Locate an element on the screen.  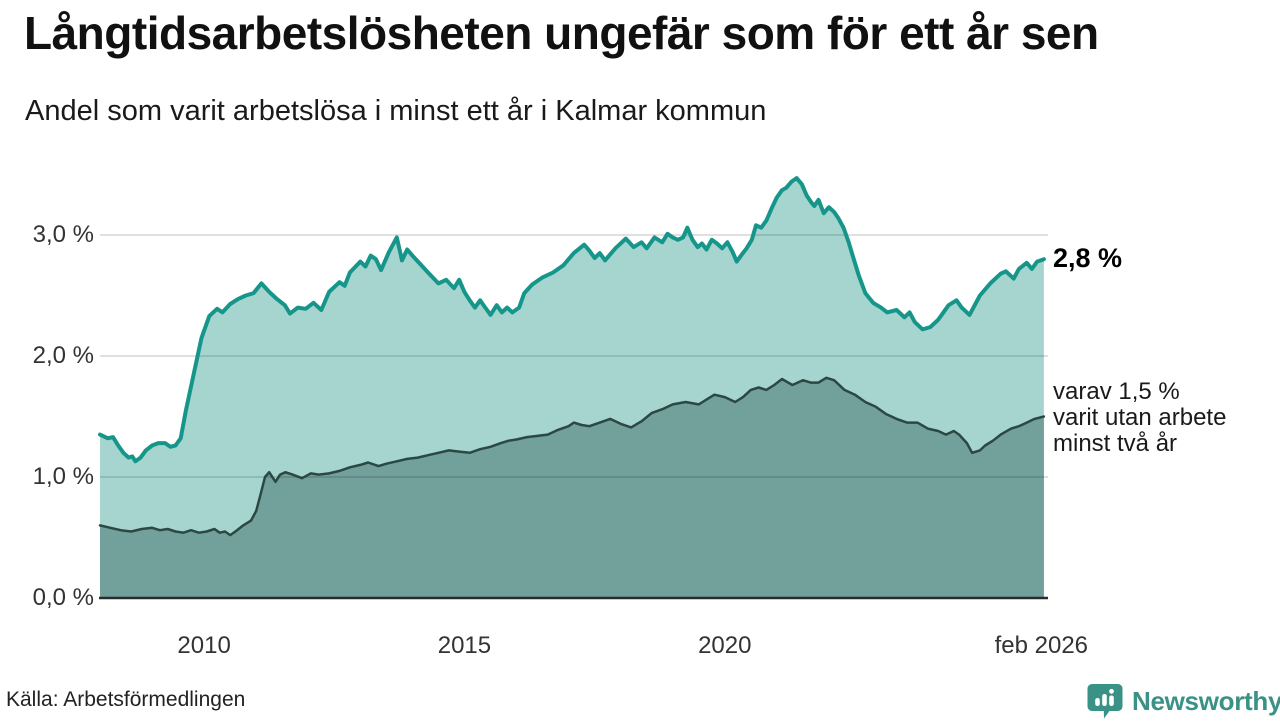
y-axis-tick-label: 1,0 % is located at coordinates (63, 476).